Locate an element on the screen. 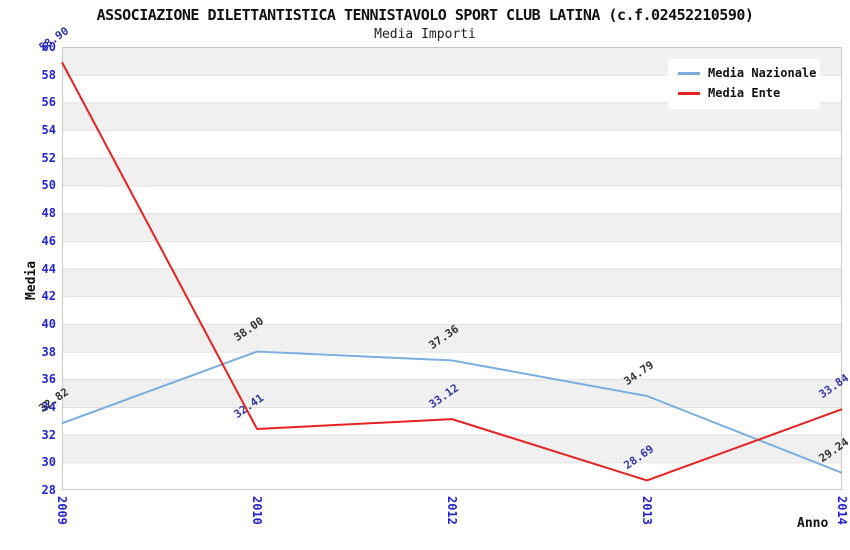 The width and height of the screenshot is (850, 550). y-tick-label: 38 is located at coordinates (48, 351).